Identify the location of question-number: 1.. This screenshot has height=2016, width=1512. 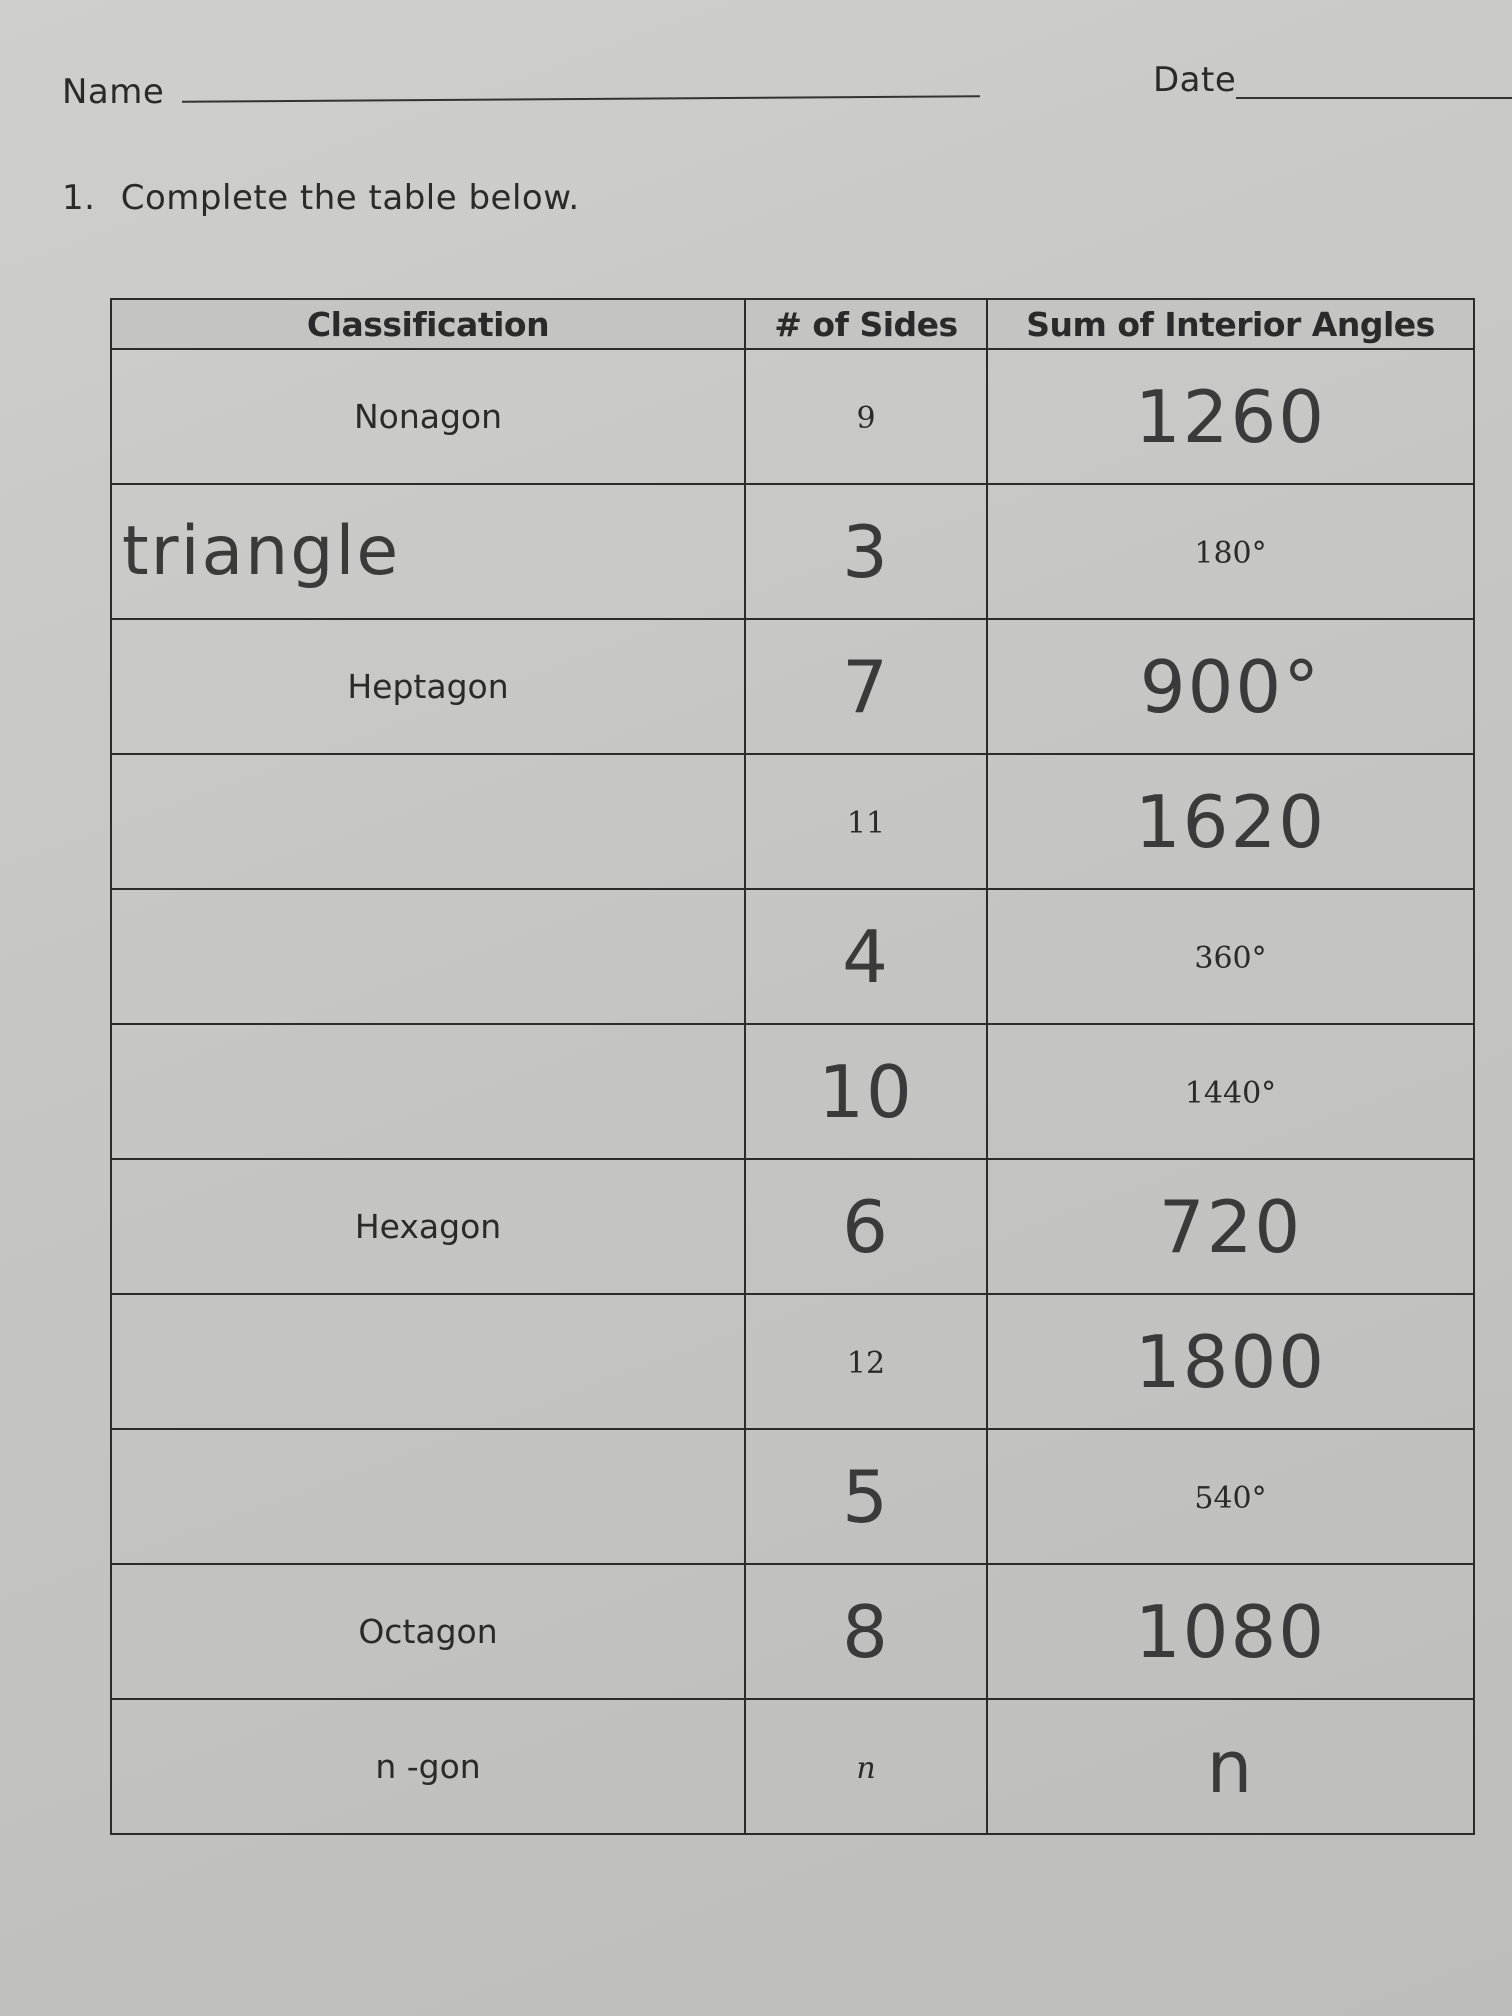
(79, 198).